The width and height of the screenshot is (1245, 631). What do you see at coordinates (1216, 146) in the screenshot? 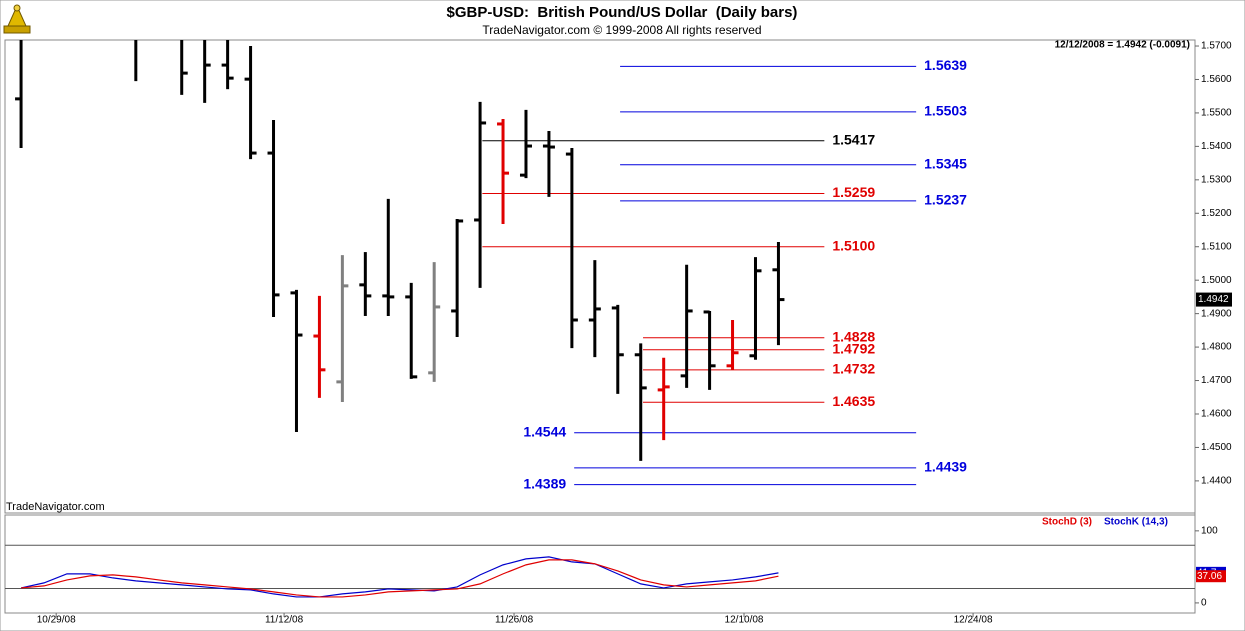
I see `y-tick-label: 1.5400` at bounding box center [1216, 146].